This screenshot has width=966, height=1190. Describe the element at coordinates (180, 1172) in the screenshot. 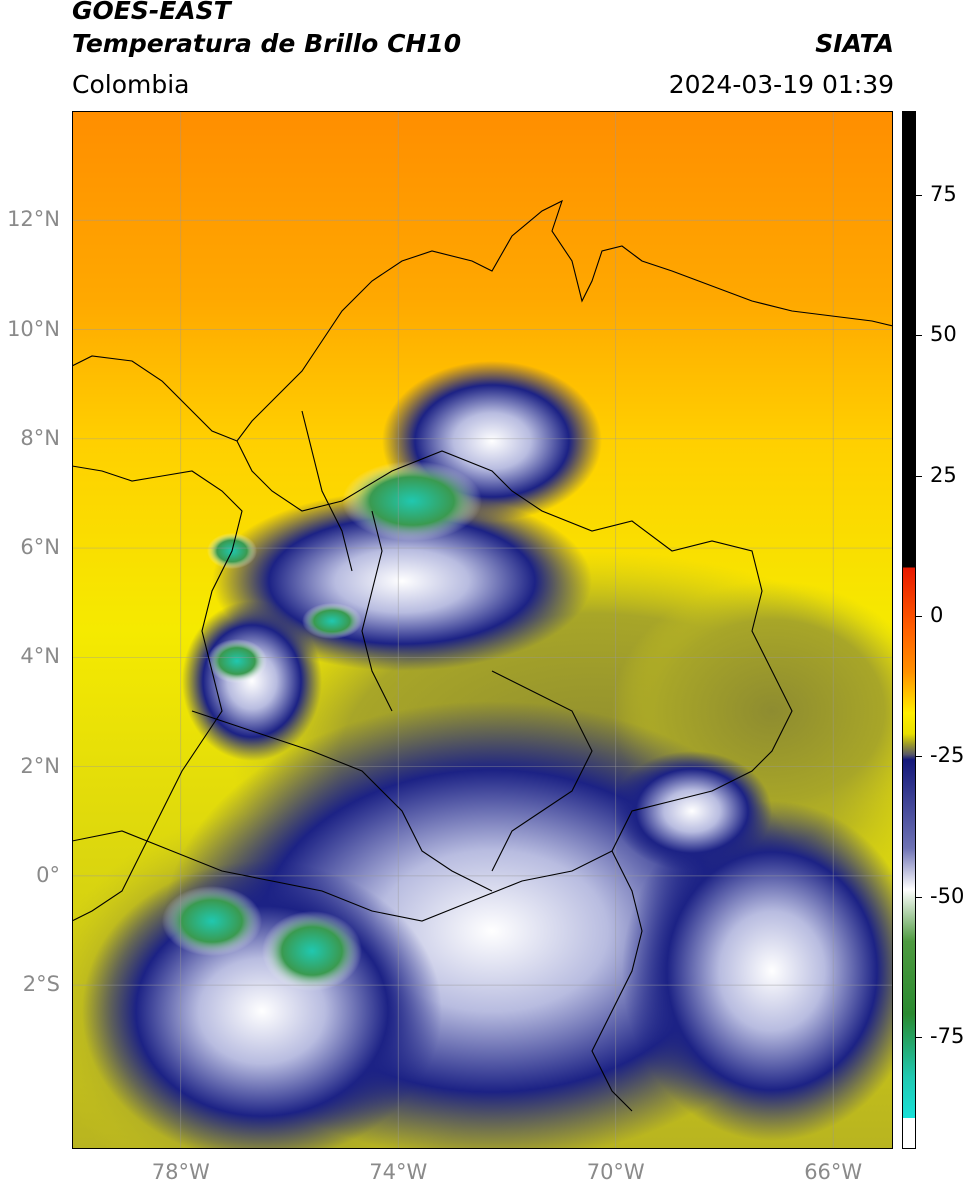

I see `lon-tick-label: 78°W` at that location.